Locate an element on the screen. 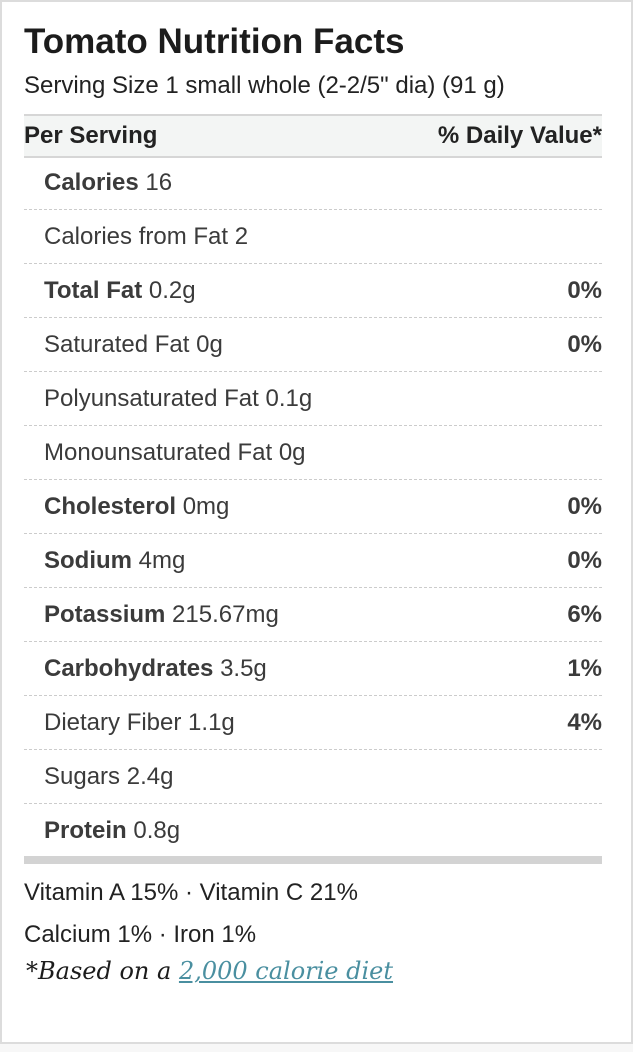 The image size is (633, 1052). nutrient-name: Protein is located at coordinates (85, 830).